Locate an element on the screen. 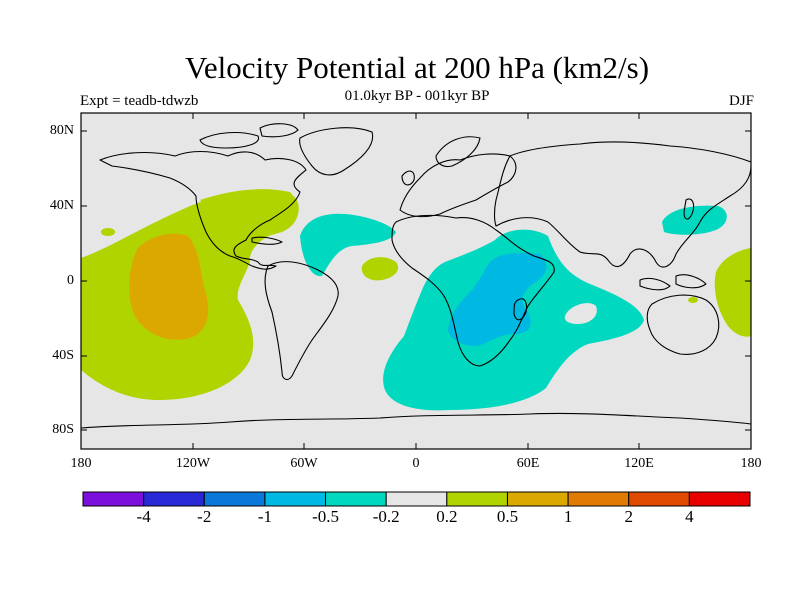  lon-label-180e: 180 is located at coordinates (751, 463).